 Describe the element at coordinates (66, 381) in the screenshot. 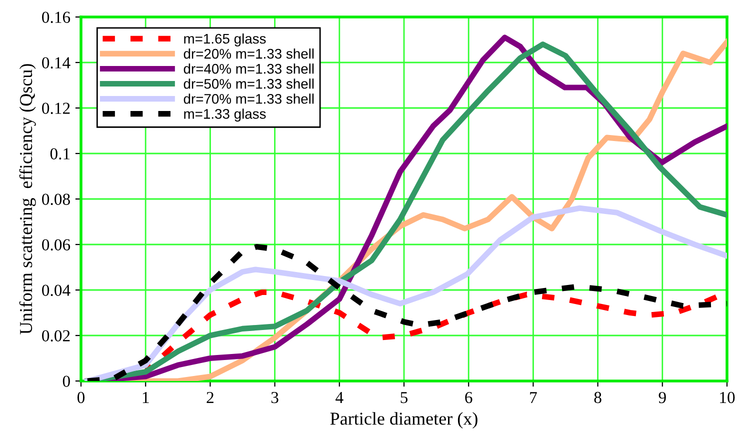

I see `y-tick-label: 0` at that location.